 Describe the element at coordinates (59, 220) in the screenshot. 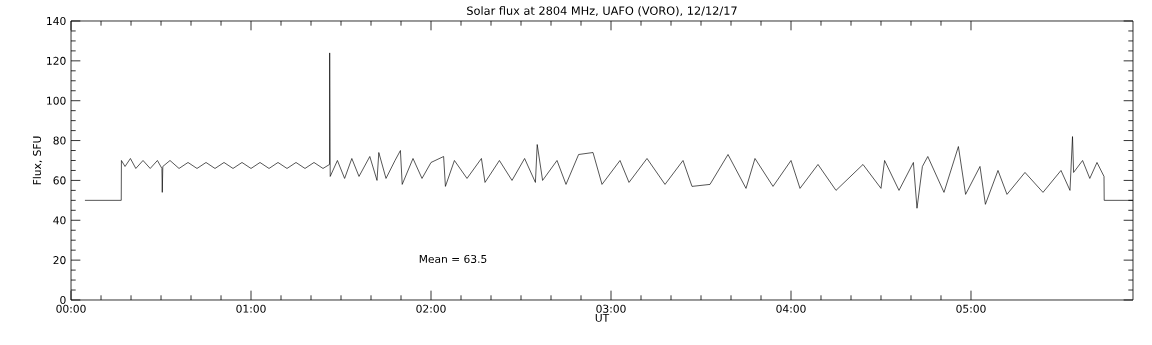

I see `y-tick-label: 40` at that location.